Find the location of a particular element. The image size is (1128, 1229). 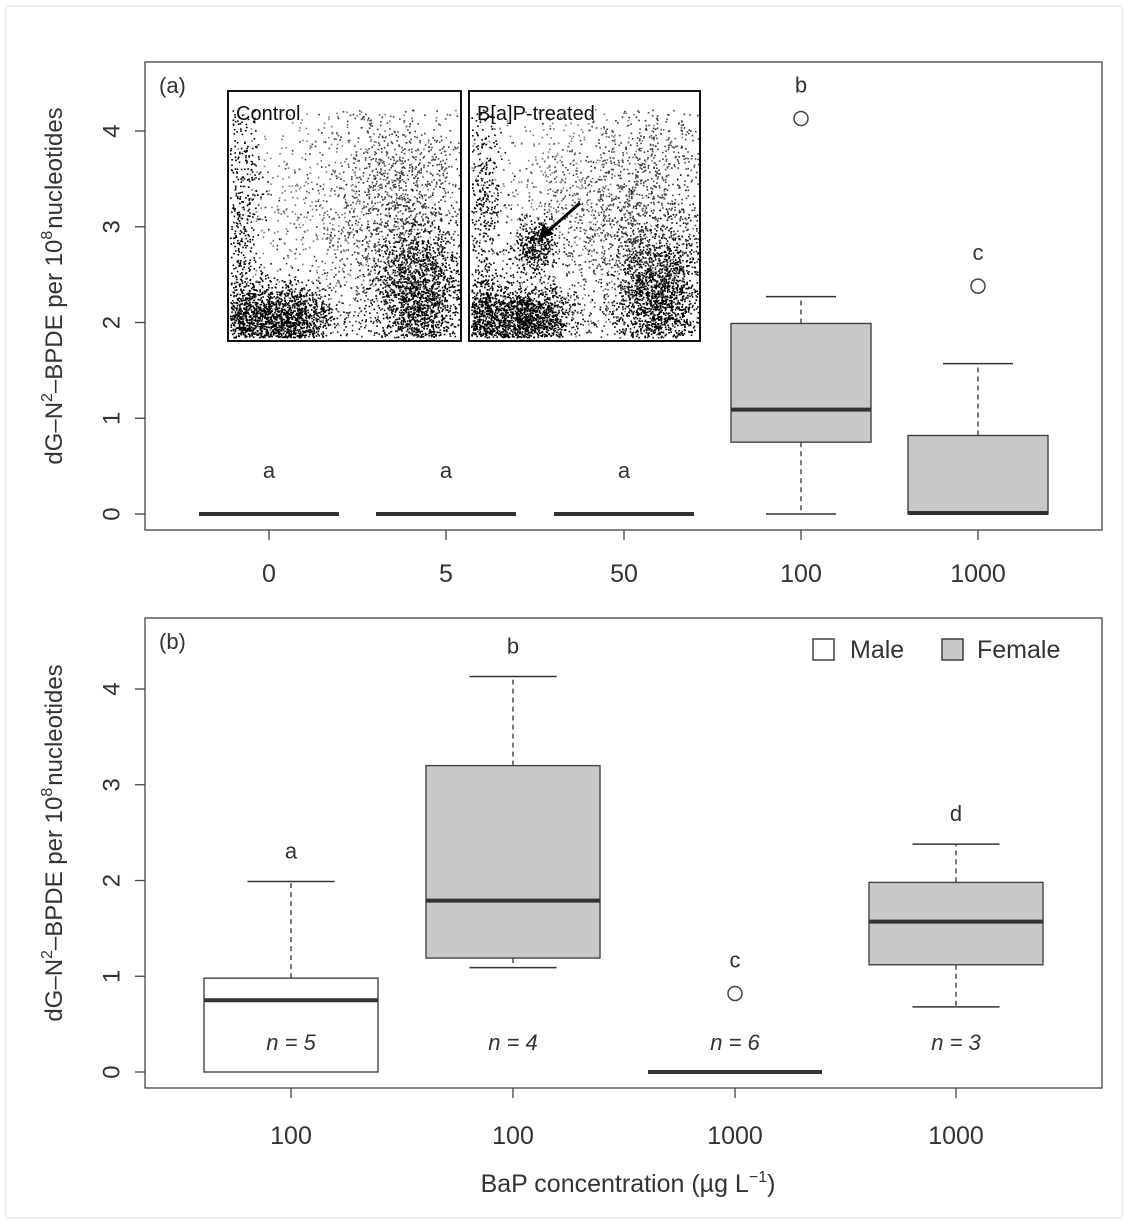

n-label: n = 4 is located at coordinates (513, 1042).